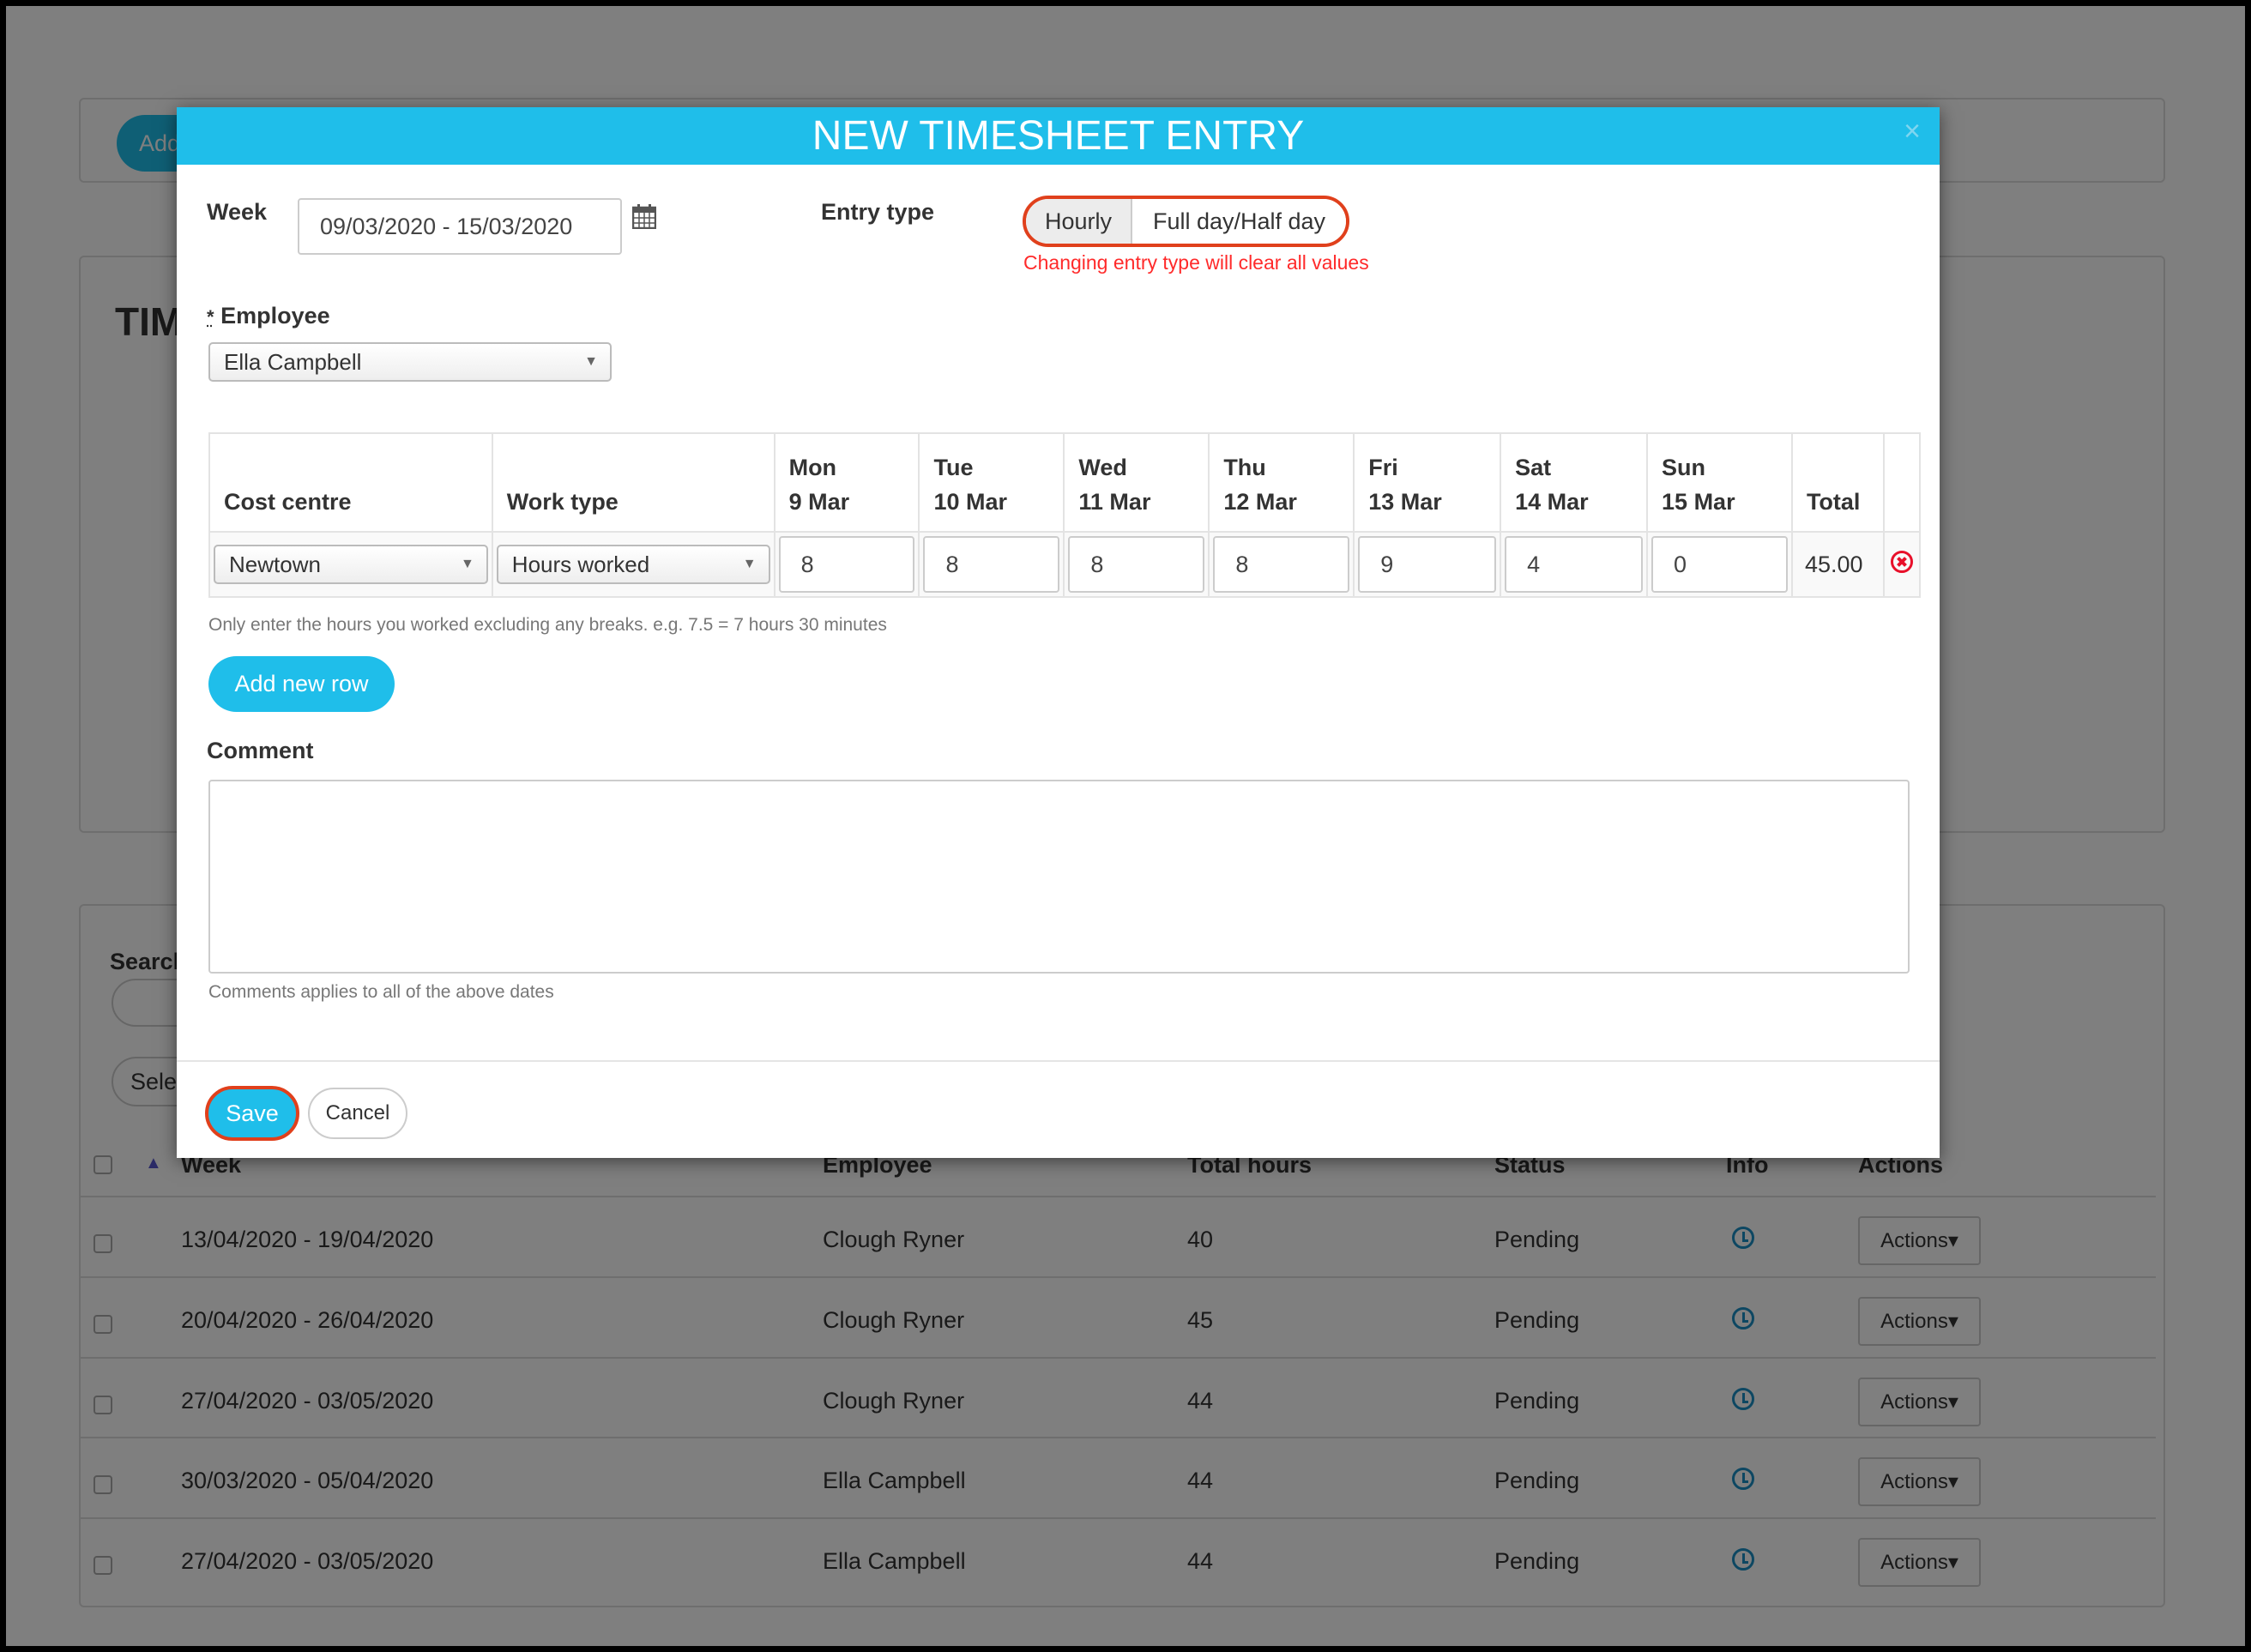 This screenshot has width=2251, height=1652. What do you see at coordinates (1837, 564) in the screenshot?
I see `row-total: 45.00` at bounding box center [1837, 564].